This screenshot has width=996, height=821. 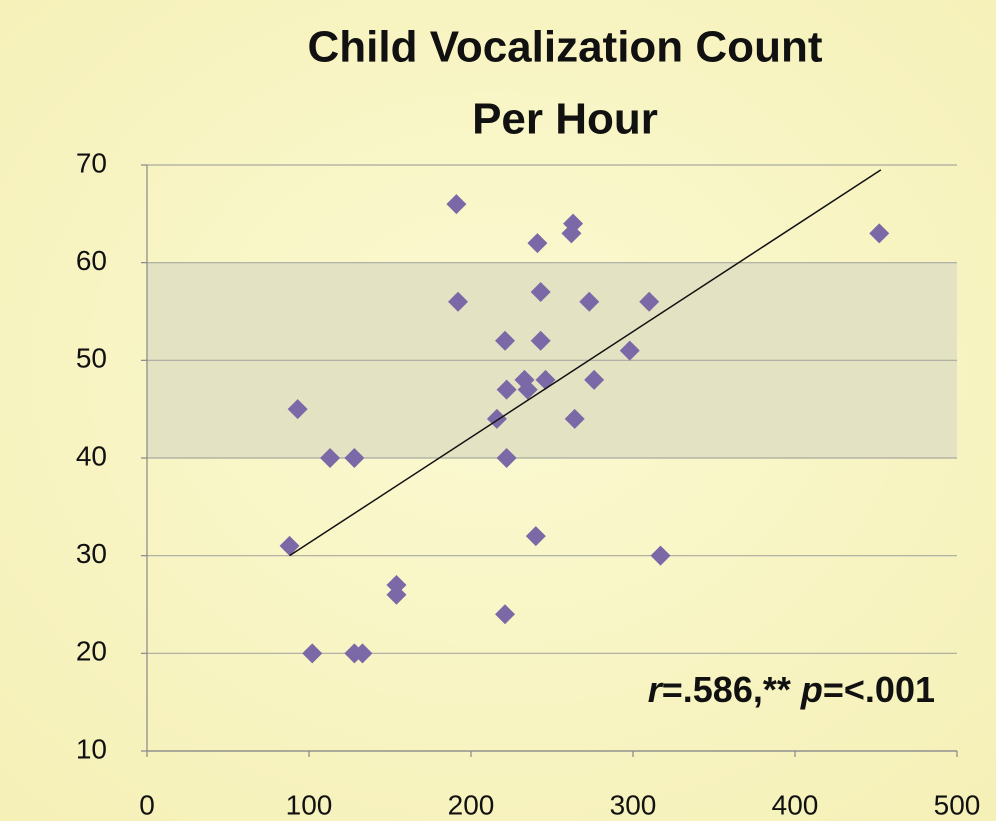 I want to click on annotation-part: r, so click(x=656, y=689).